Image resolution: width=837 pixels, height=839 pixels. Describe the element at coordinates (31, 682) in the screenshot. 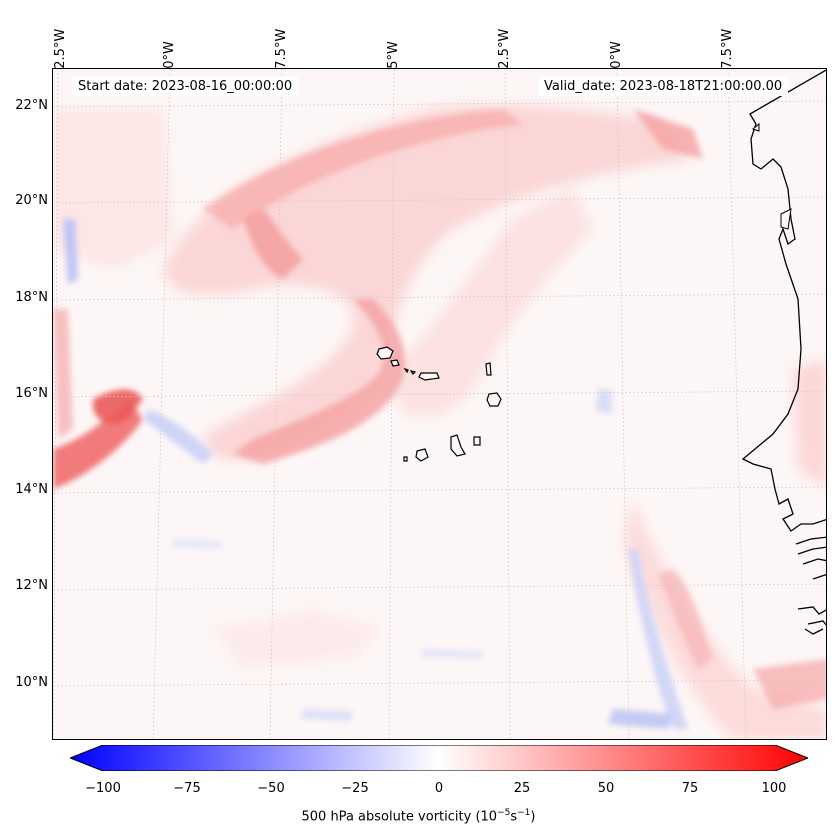

I see `lat-label-10n: 10°N` at that location.